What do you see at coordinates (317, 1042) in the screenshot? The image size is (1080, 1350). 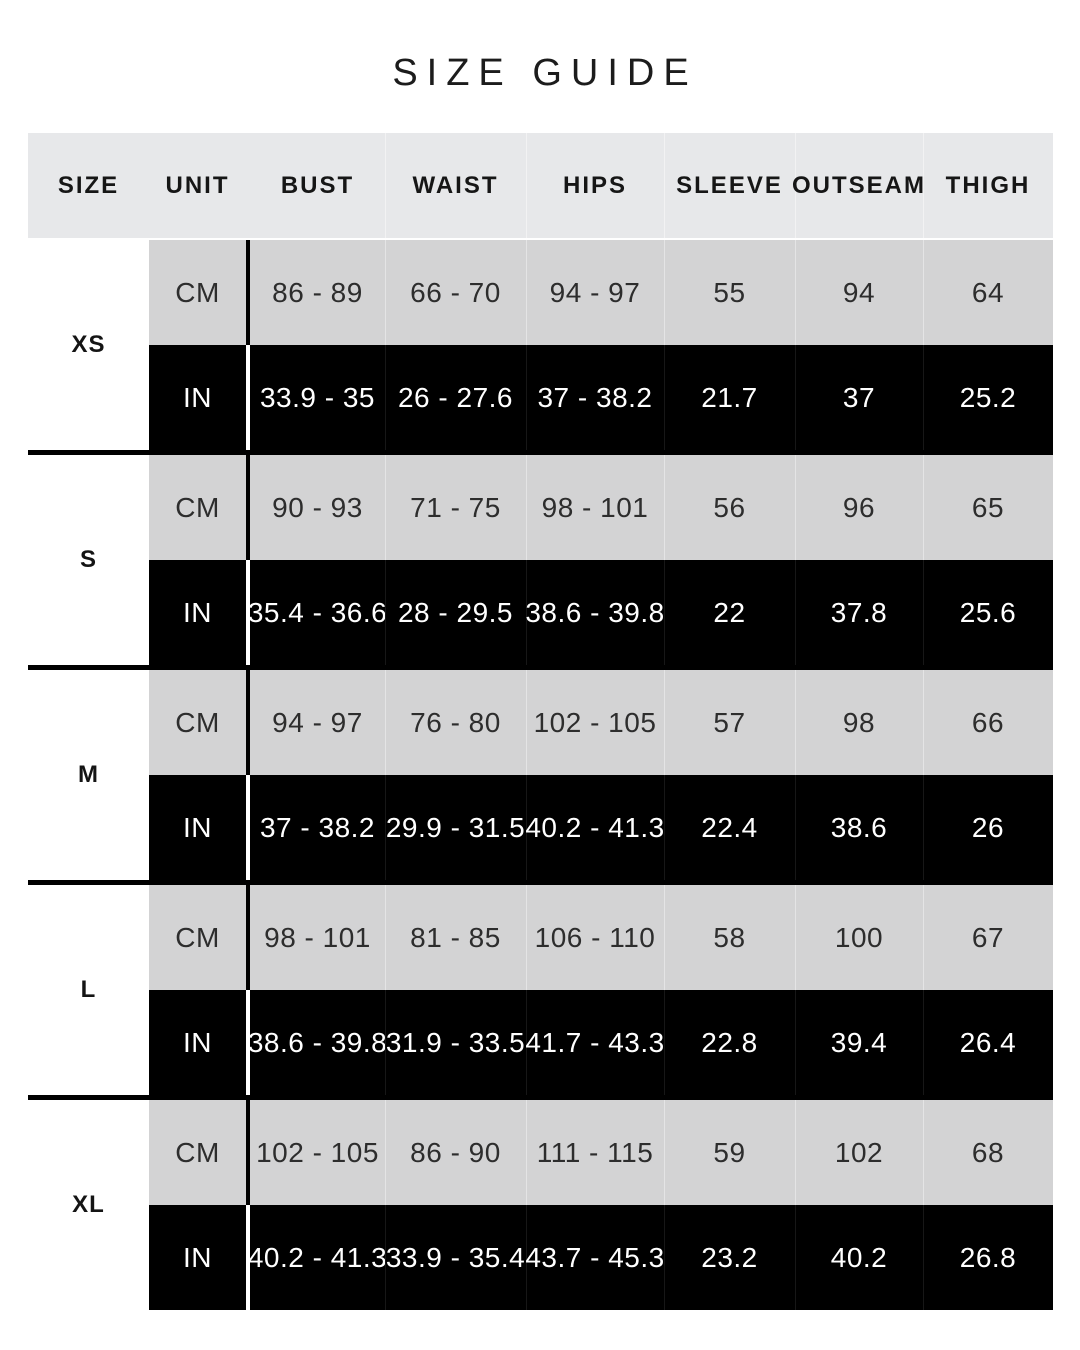 I see `cell-bust: 38.6 - 39.8` at bounding box center [317, 1042].